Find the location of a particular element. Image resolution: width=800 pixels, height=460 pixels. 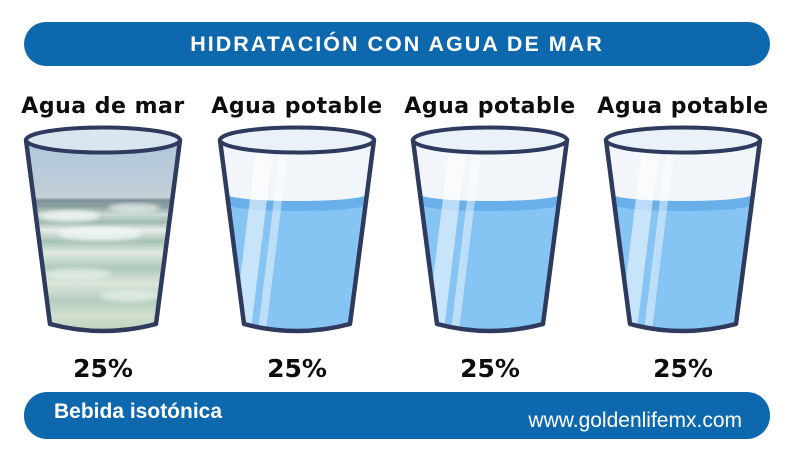

glass-label: Agua de mar is located at coordinates (103, 106).